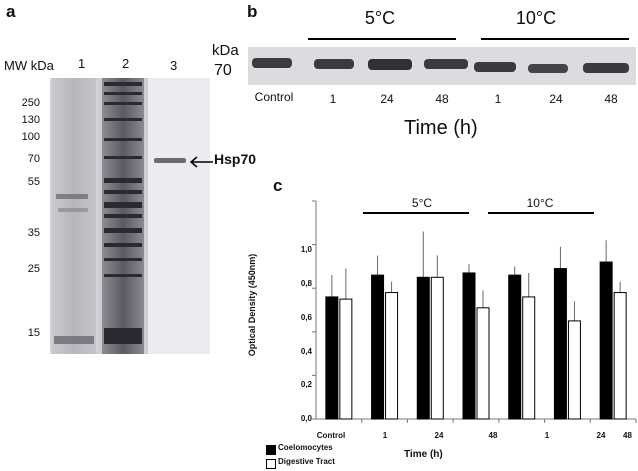 The width and height of the screenshot is (638, 471). Describe the element at coordinates (33, 159) in the screenshot. I see `mw-marker-70: 70` at that location.